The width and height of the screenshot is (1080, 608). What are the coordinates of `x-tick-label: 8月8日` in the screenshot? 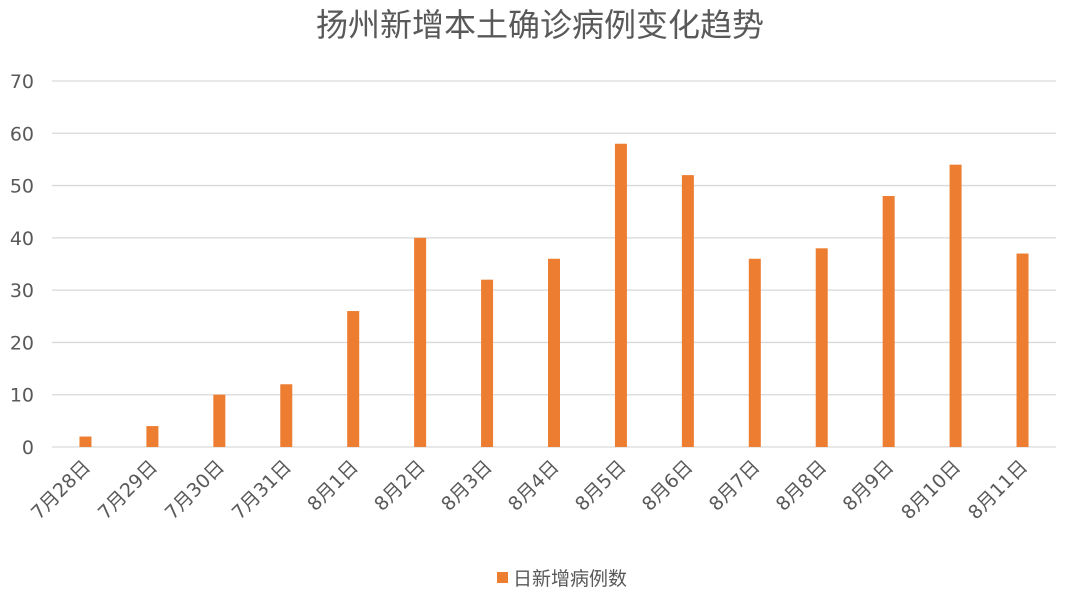 It's located at (802, 486).